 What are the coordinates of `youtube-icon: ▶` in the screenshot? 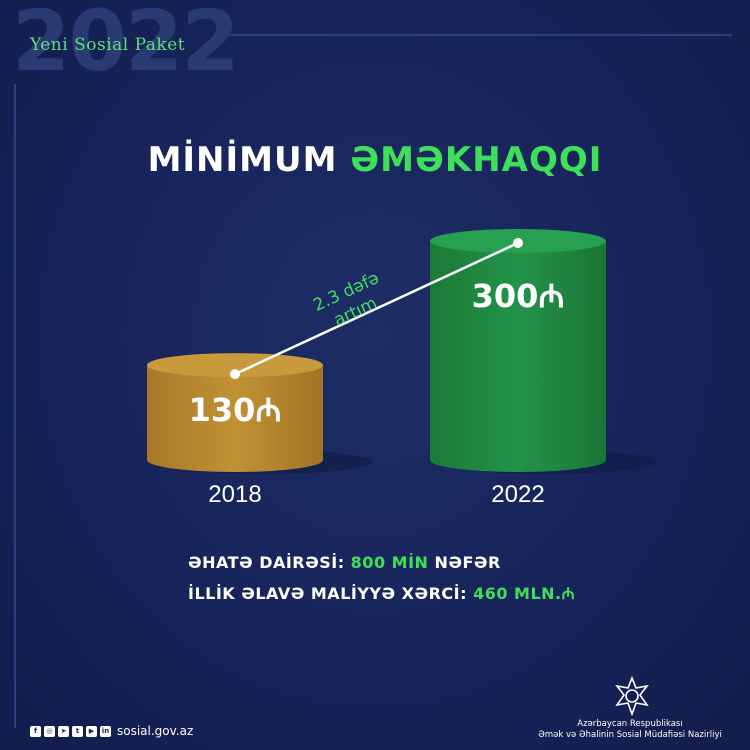 It's located at (91, 731).